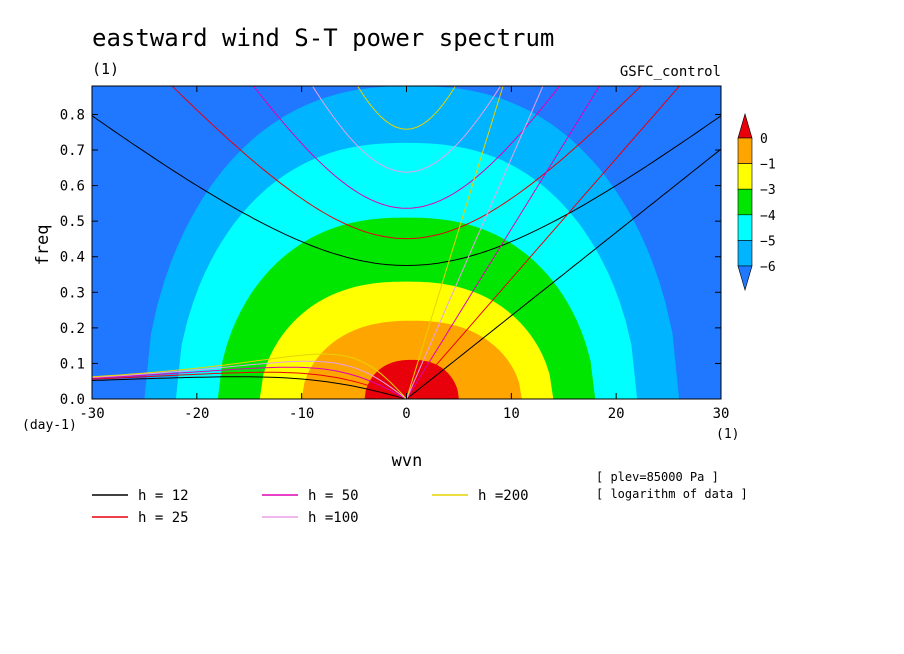  Describe the element at coordinates (768, 165) in the screenshot. I see `colorbar-label-1: −1` at that location.